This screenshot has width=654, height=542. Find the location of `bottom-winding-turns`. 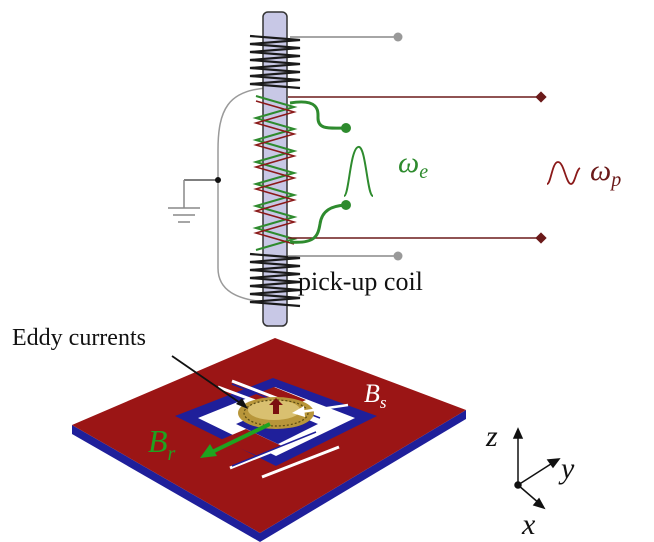

bottom-winding-turns is located at coordinates (275, 280).